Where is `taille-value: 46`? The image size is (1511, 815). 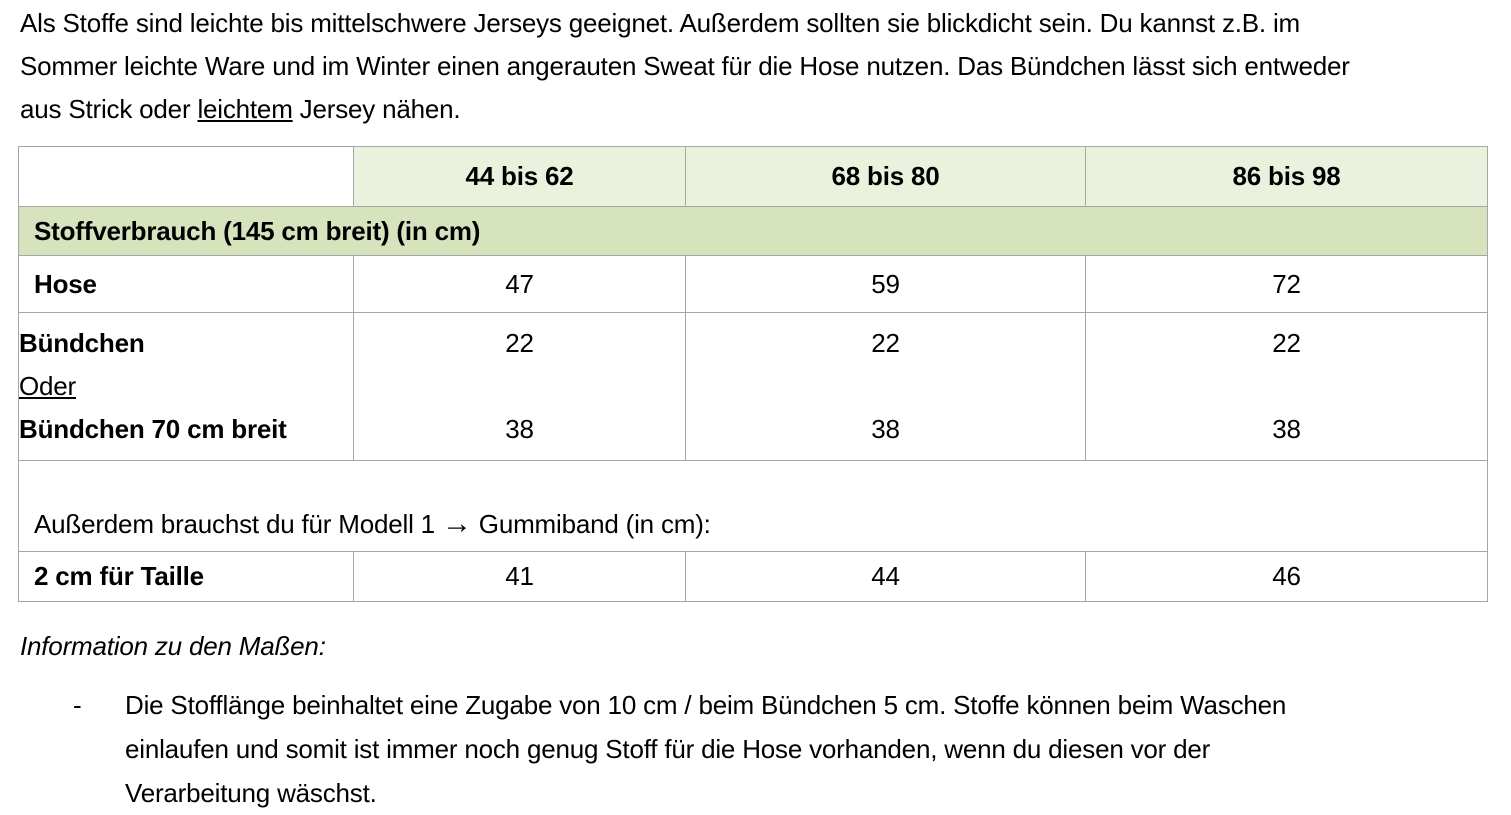
taille-value: 46 is located at coordinates (1286, 576).